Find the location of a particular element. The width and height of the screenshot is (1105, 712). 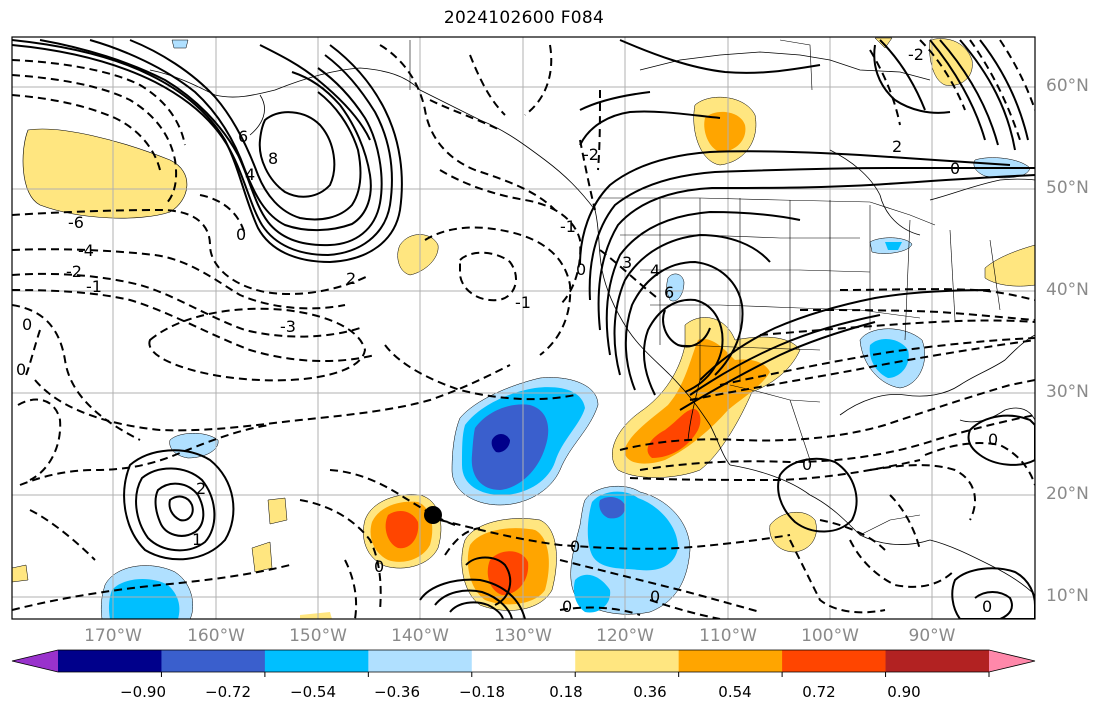

contour-label: 3 is located at coordinates (627, 262).